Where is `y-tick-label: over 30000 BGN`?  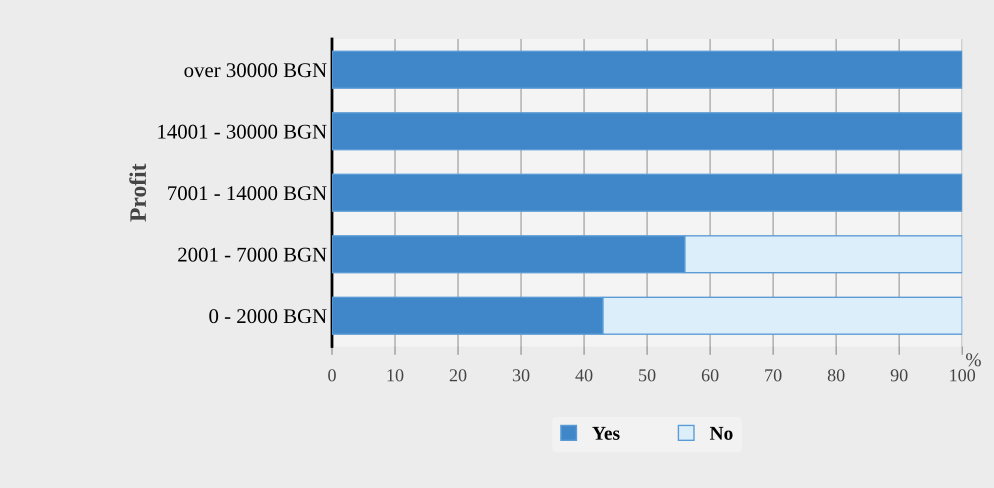
y-tick-label: over 30000 BGN is located at coordinates (255, 70).